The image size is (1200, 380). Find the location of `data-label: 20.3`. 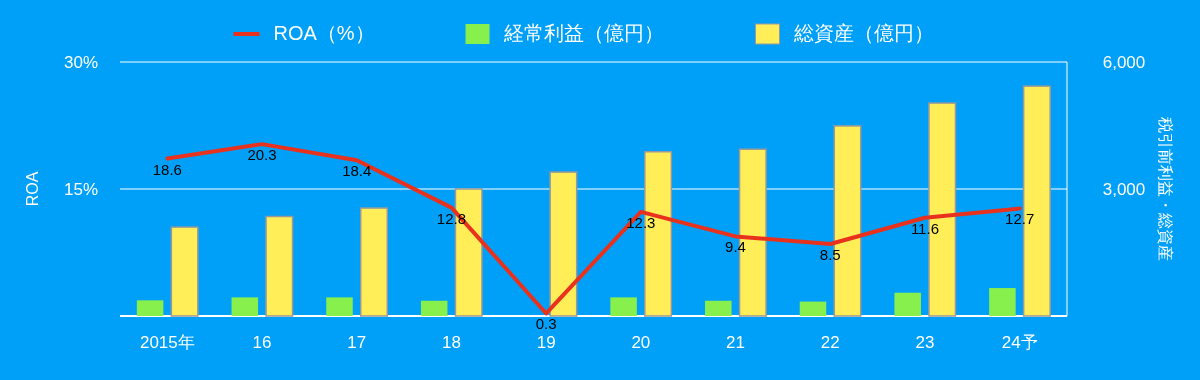

data-label: 20.3 is located at coordinates (262, 155).